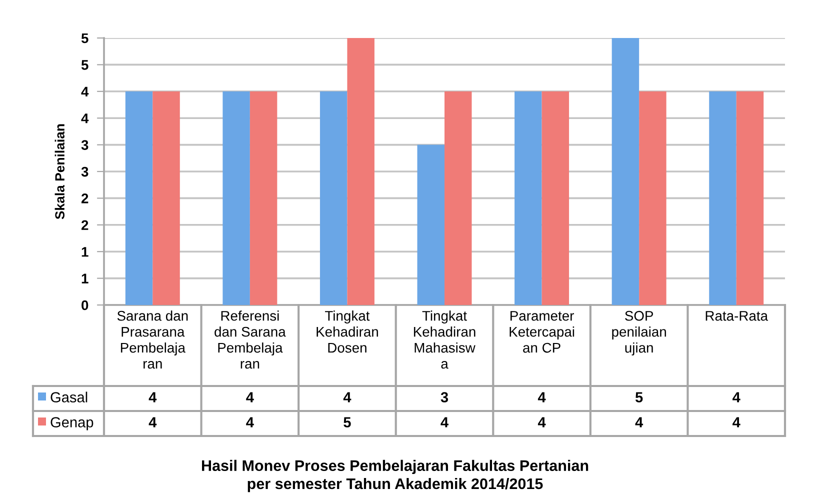  What do you see at coordinates (737, 316) in the screenshot?
I see `x-tick-label: Rata-Rata` at bounding box center [737, 316].